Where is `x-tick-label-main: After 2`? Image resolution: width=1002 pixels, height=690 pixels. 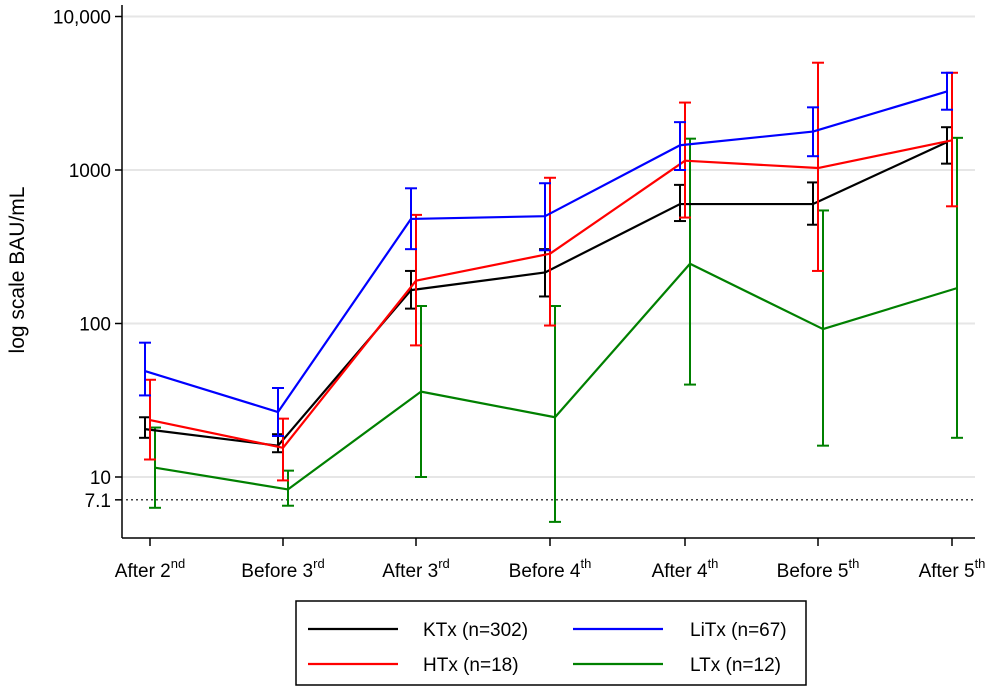 x-tick-label-main: After 2 is located at coordinates (143, 571).